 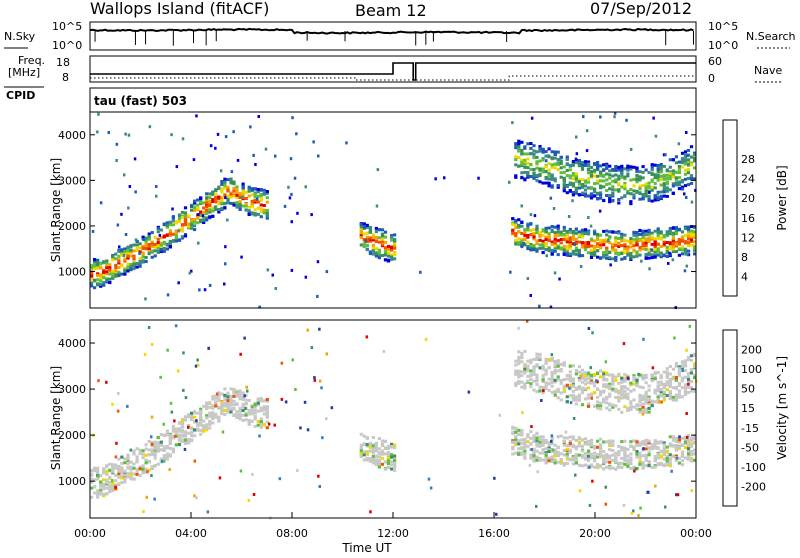 What do you see at coordinates (72, 180) in the screenshot?
I see `power-ytick-label: 3000` at bounding box center [72, 180].